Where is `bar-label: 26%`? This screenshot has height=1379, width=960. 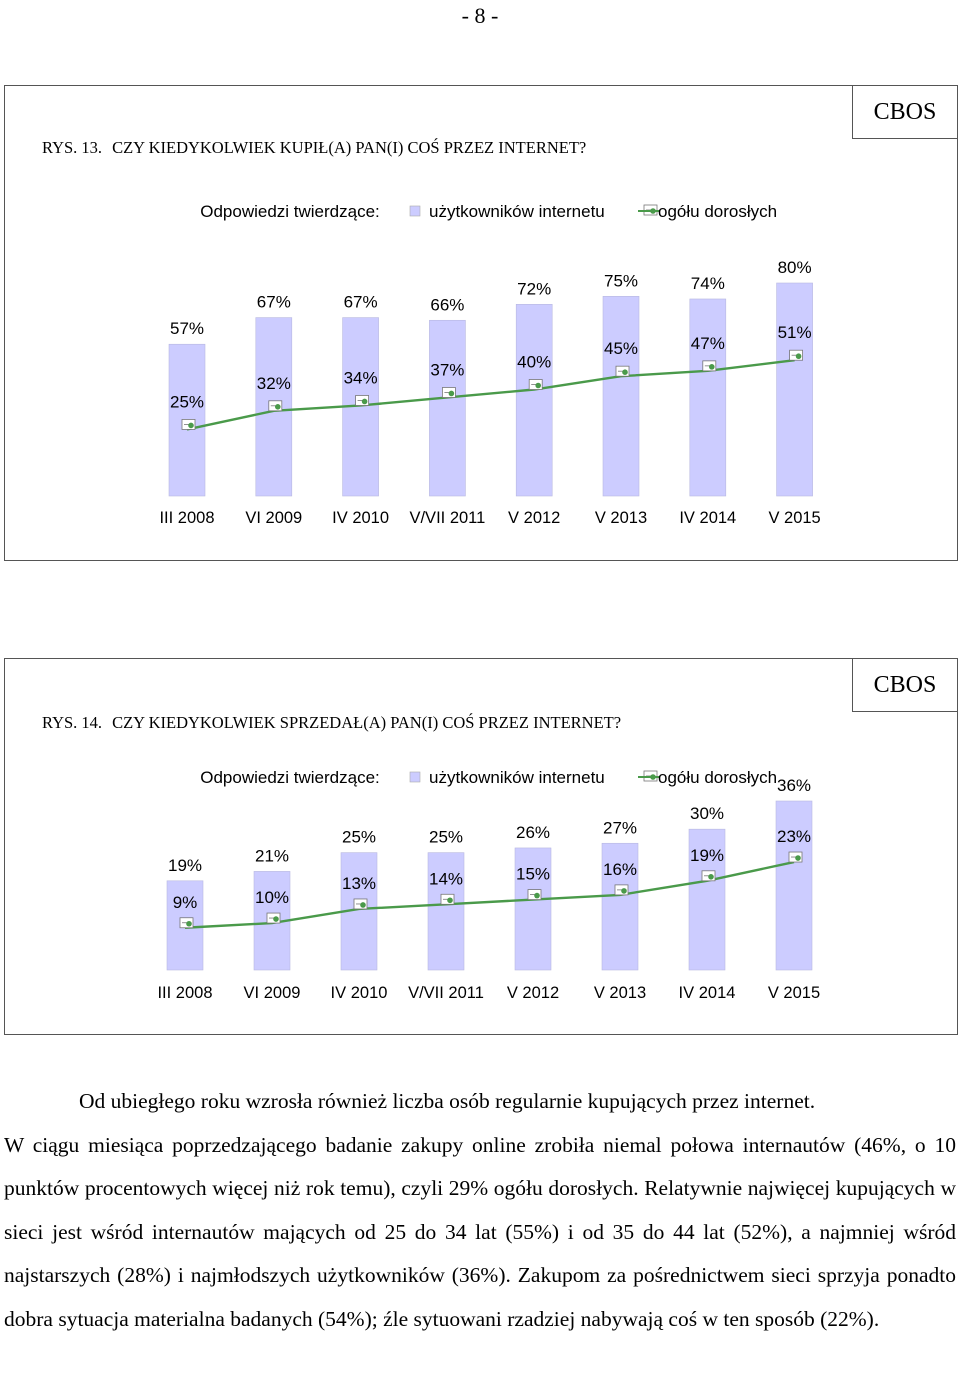 bar-label: 26% is located at coordinates (533, 832).